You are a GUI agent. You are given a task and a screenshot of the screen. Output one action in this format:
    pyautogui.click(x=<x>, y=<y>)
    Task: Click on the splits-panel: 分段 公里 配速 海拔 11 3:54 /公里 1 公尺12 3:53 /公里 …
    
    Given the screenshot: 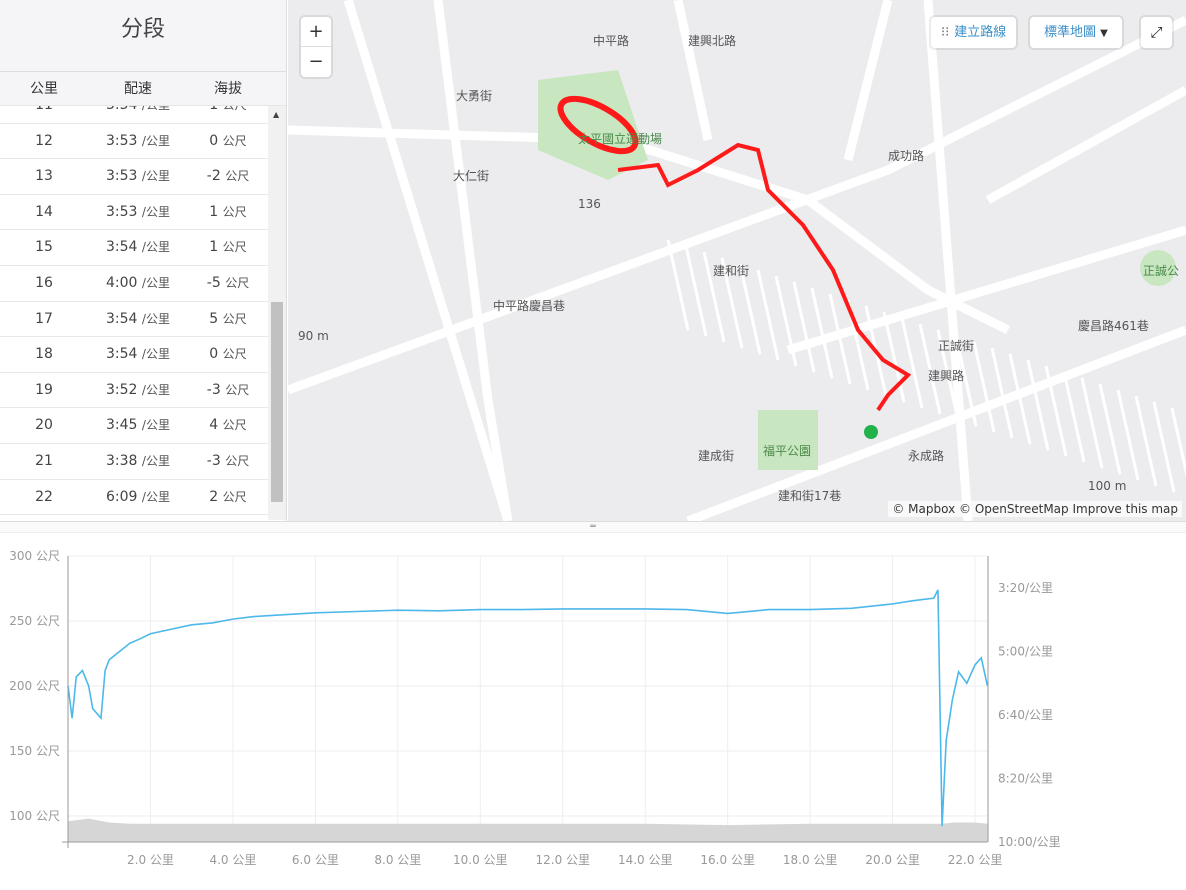 What is the action you would take?
    pyautogui.click(x=143, y=260)
    